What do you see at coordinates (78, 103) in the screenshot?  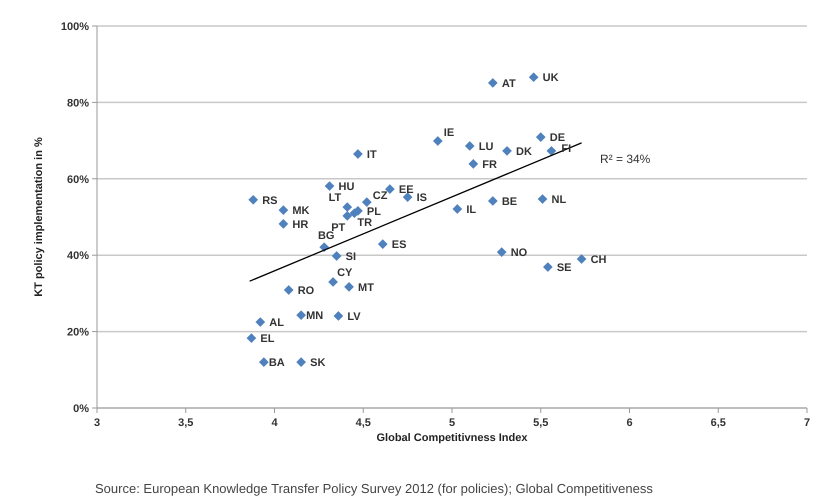 I see `y-tick-label: 80%` at bounding box center [78, 103].